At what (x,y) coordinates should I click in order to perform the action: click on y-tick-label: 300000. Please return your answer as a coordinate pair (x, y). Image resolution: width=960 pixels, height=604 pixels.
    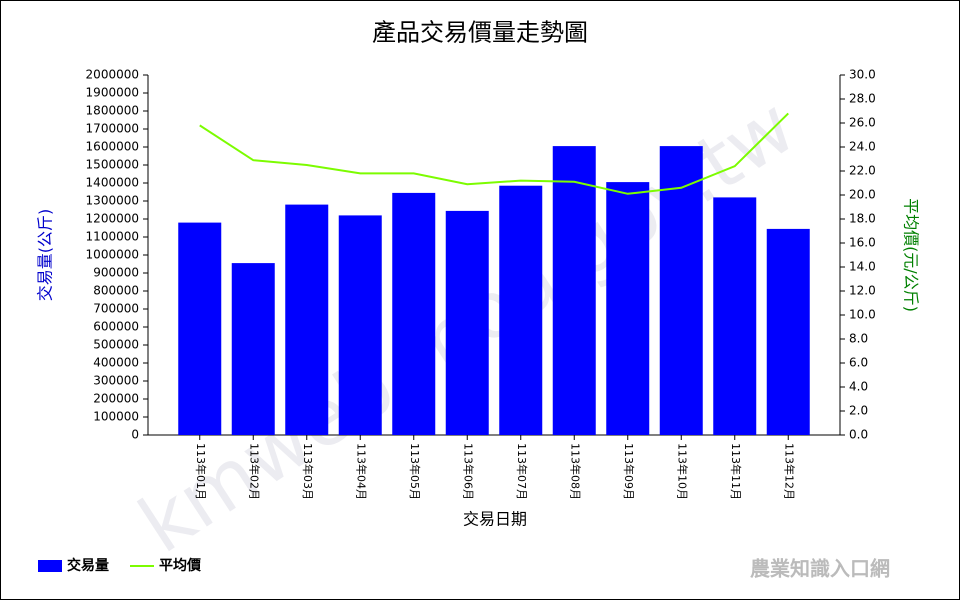
    Looking at the image, I should click on (116, 381).